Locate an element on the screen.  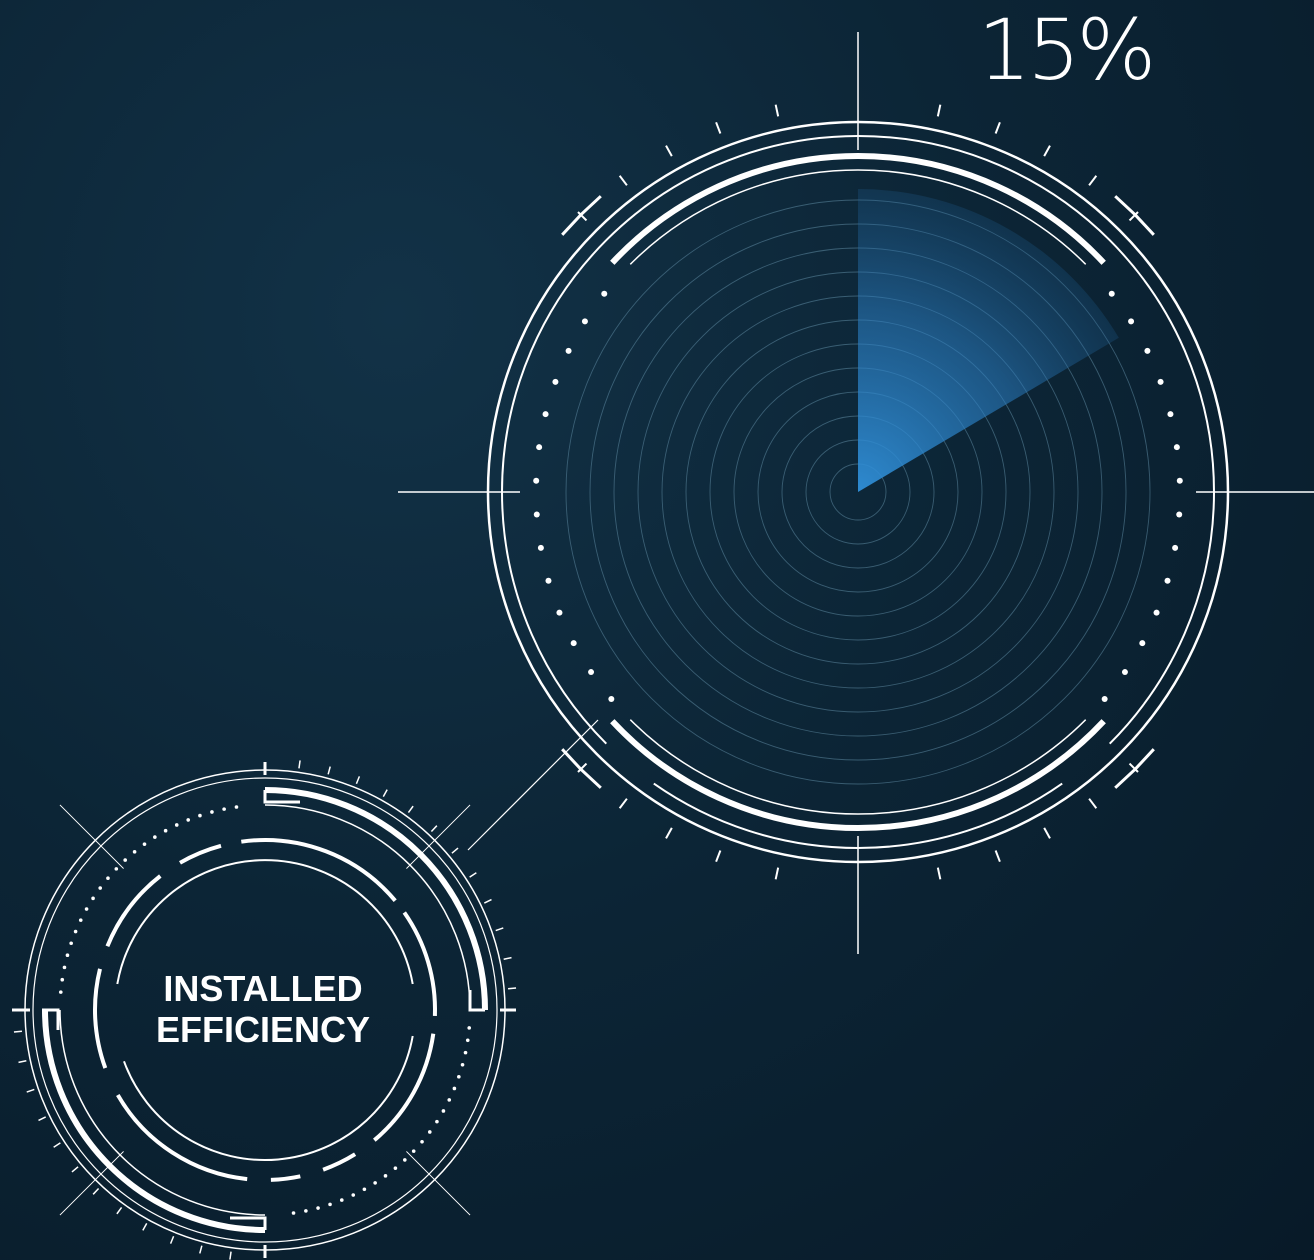
thick-arc is located at coordinates (154, 1121).